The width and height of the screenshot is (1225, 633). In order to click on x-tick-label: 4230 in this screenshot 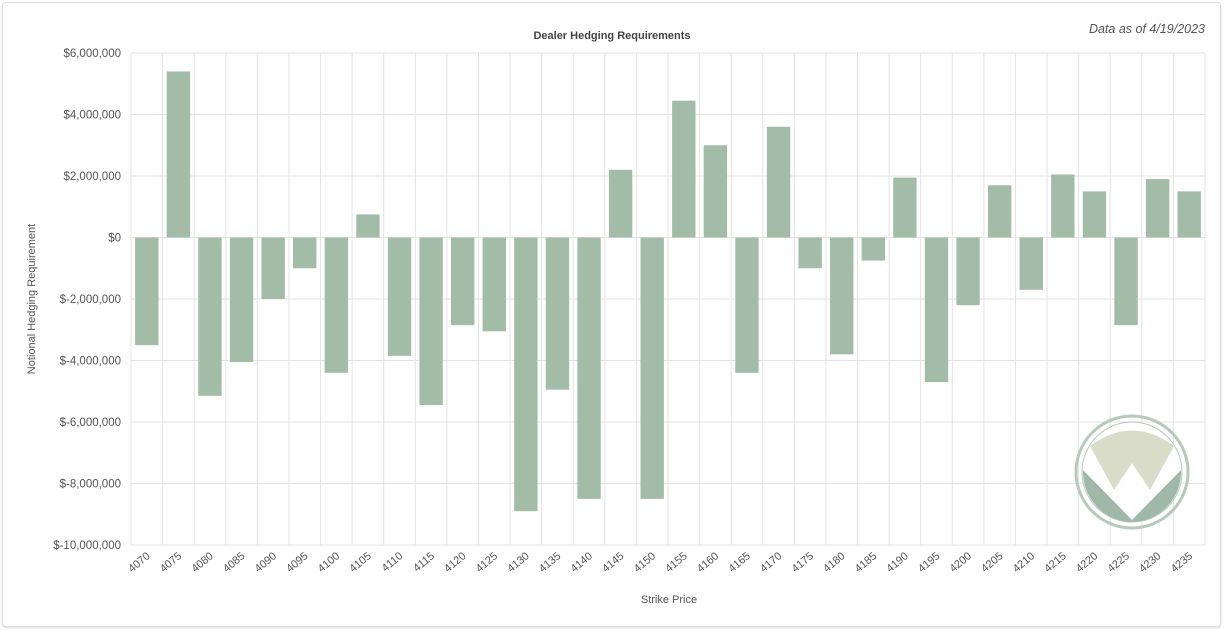, I will do `click(1150, 562)`.